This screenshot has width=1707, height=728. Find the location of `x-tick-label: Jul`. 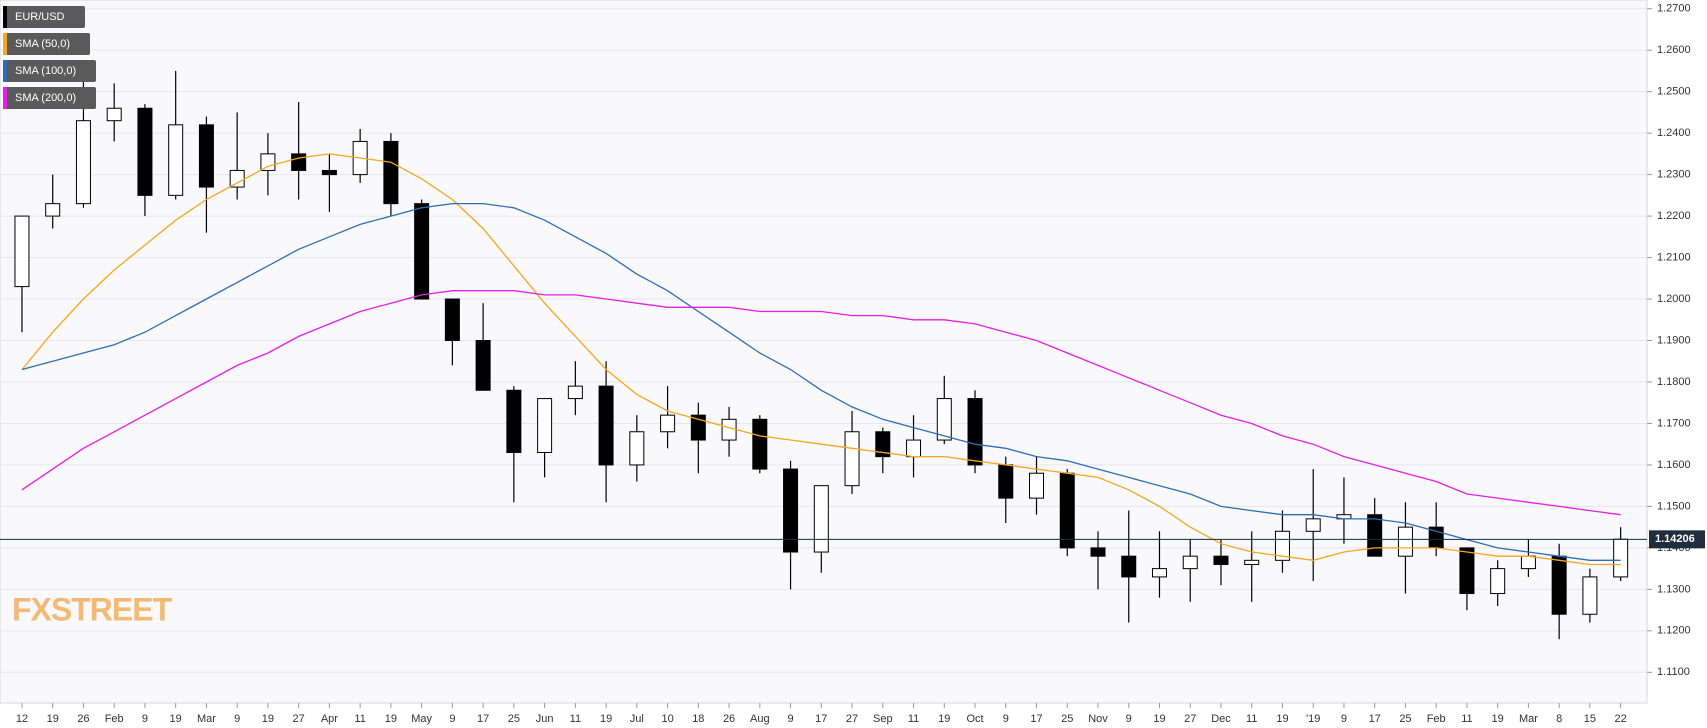

x-tick-label: Jul is located at coordinates (637, 719).